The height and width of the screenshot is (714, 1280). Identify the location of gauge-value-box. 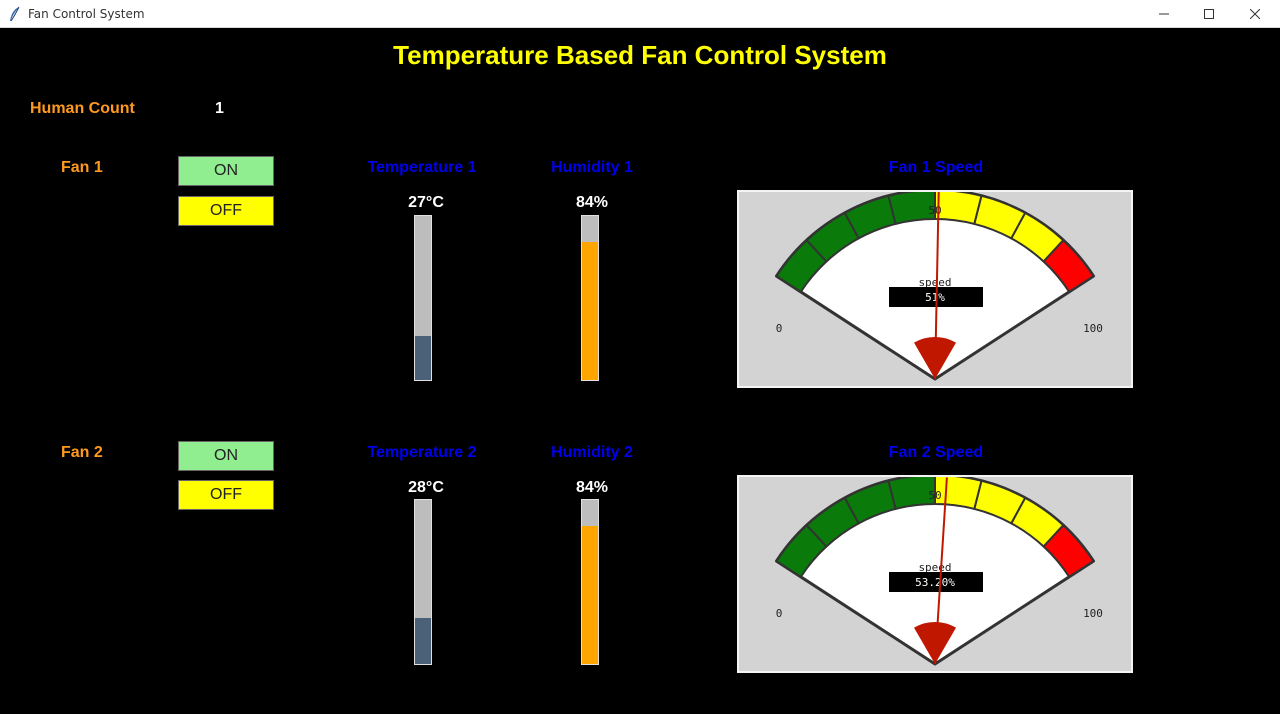
(936, 582).